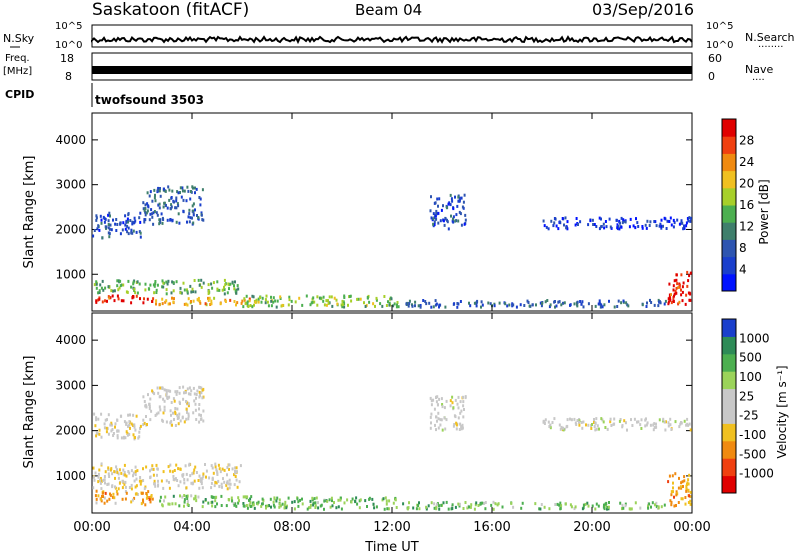 The height and width of the screenshot is (554, 800). I want to click on freq-trace, so click(392, 70).